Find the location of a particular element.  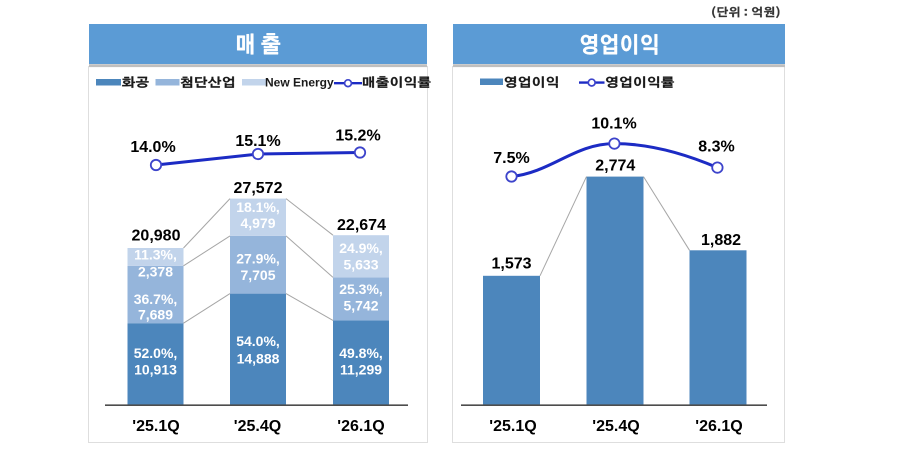

svg-text: 22,674 is located at coordinates (361, 225).